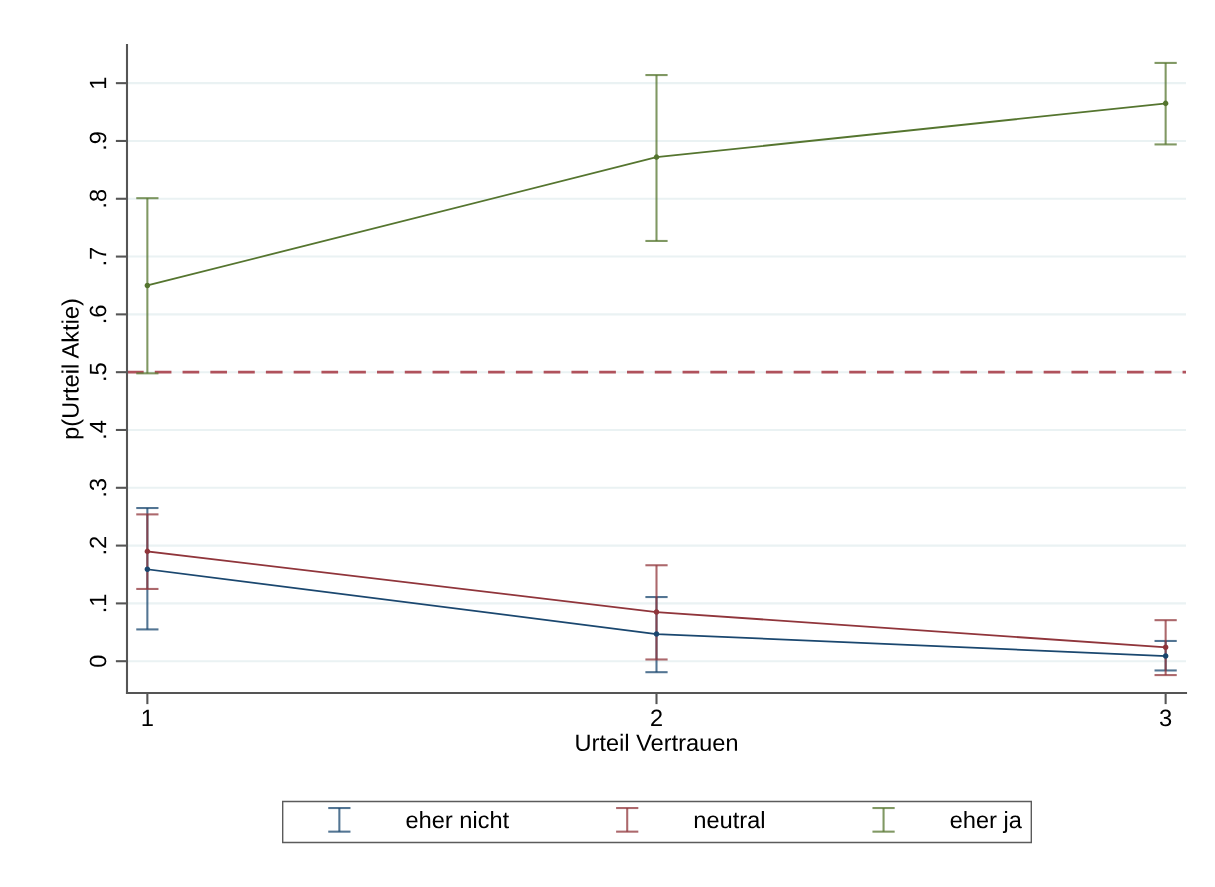  Describe the element at coordinates (147, 718) in the screenshot. I see `x-tick-label: 1` at that location.